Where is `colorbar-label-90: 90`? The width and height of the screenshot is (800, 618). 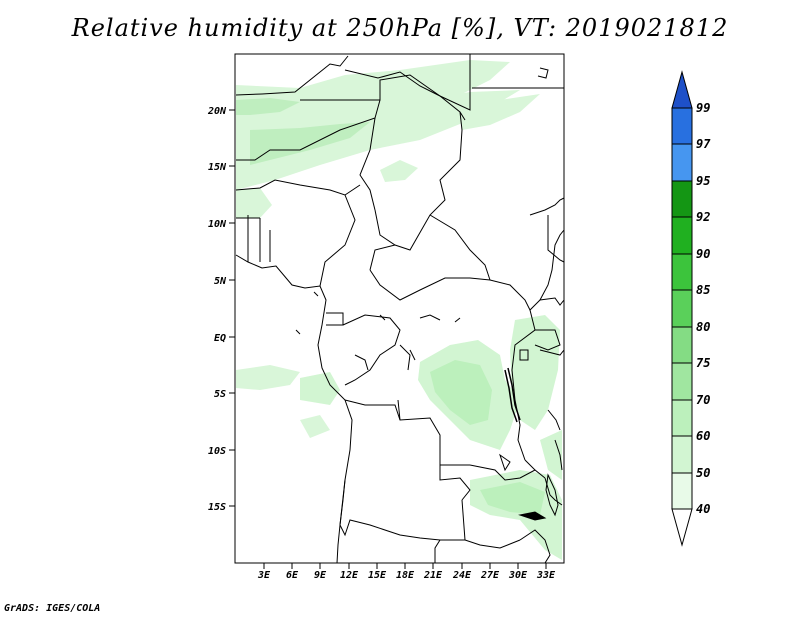 colorbar-label-90: 90 is located at coordinates (703, 254).